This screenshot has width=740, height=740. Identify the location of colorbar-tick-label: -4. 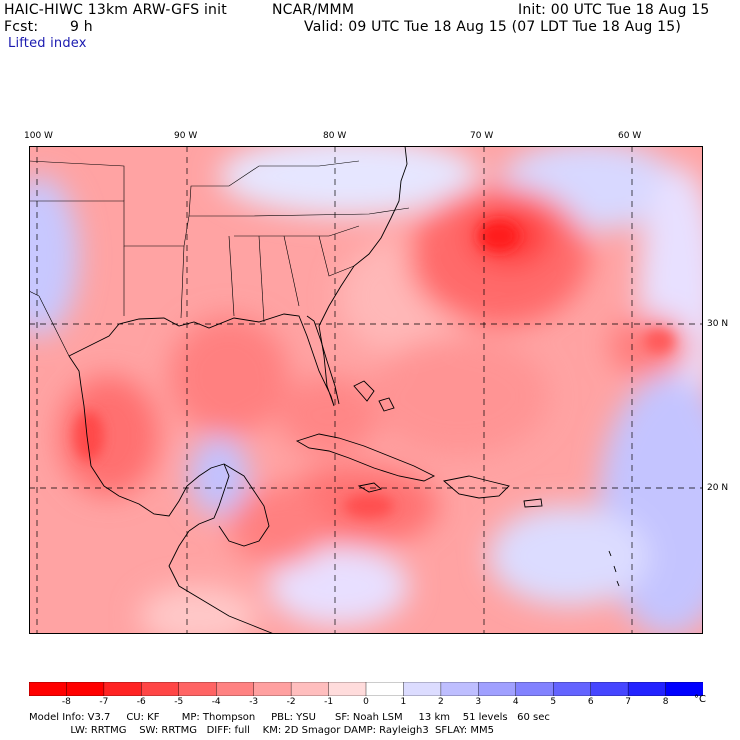
(216, 702).